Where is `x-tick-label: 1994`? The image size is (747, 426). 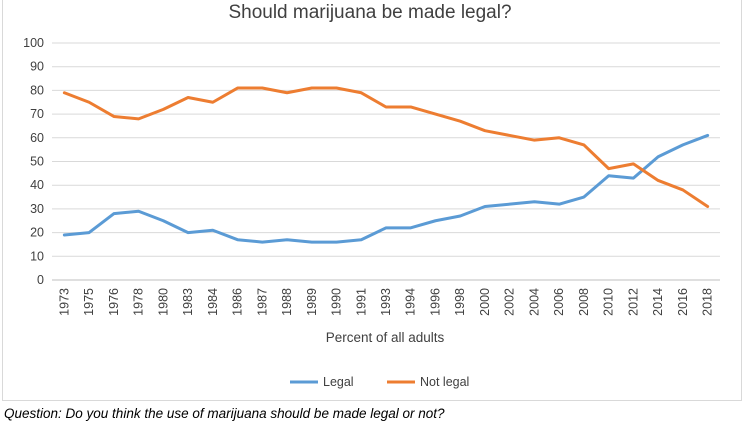 x-tick-label: 1994 is located at coordinates (411, 302).